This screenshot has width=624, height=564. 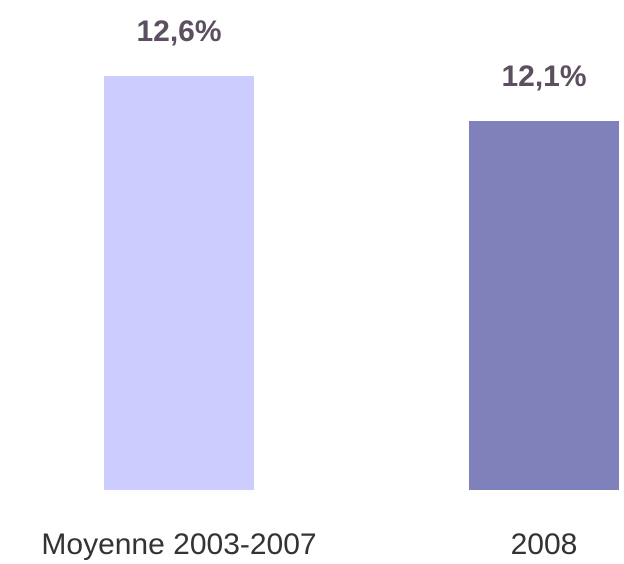 What do you see at coordinates (543, 76) in the screenshot?
I see `value-label: 12,1%` at bounding box center [543, 76].